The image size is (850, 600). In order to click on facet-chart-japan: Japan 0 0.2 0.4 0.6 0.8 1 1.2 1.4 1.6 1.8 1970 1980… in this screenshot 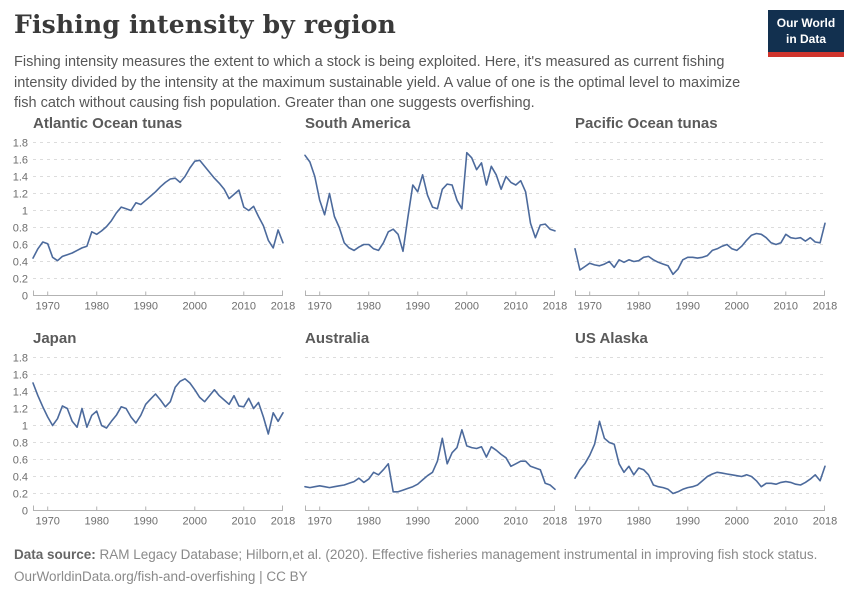, I will do `click(158, 434)`.